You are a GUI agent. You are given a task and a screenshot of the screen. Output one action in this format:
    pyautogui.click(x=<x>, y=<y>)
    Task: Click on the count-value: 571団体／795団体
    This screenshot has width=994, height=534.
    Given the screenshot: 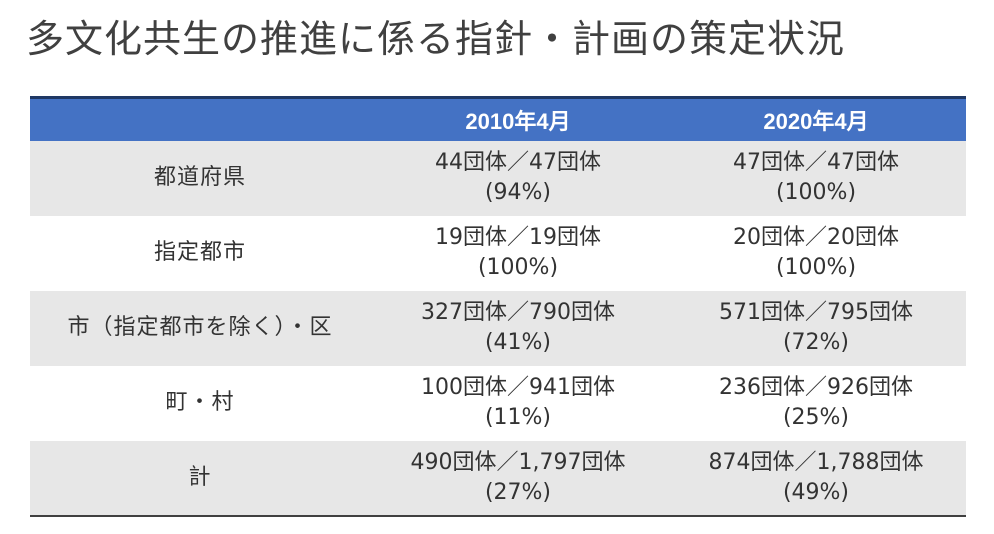 What is the action you would take?
    pyautogui.click(x=816, y=312)
    